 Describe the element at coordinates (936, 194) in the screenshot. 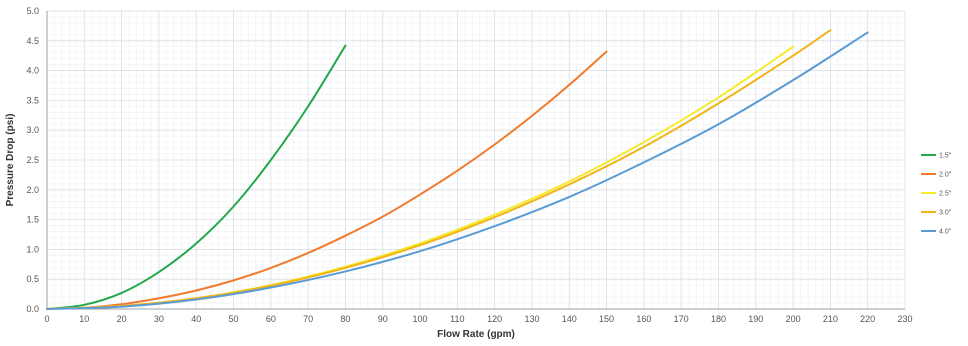

I see `legend: 1.5" 2.0" 2.5" 3.0" 4.0"` at that location.